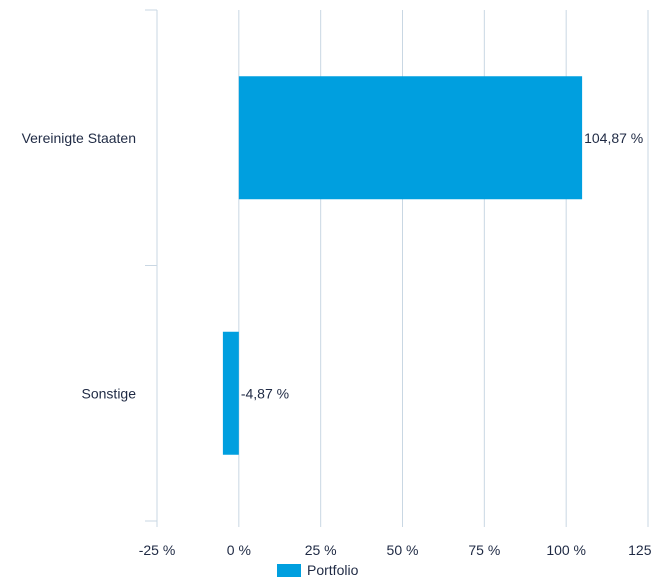 This screenshot has width=653, height=578. I want to click on x-tick-labels: -25 % 0 % 25 % 50 % 75 % 100 % 125 %, so click(396, 550).